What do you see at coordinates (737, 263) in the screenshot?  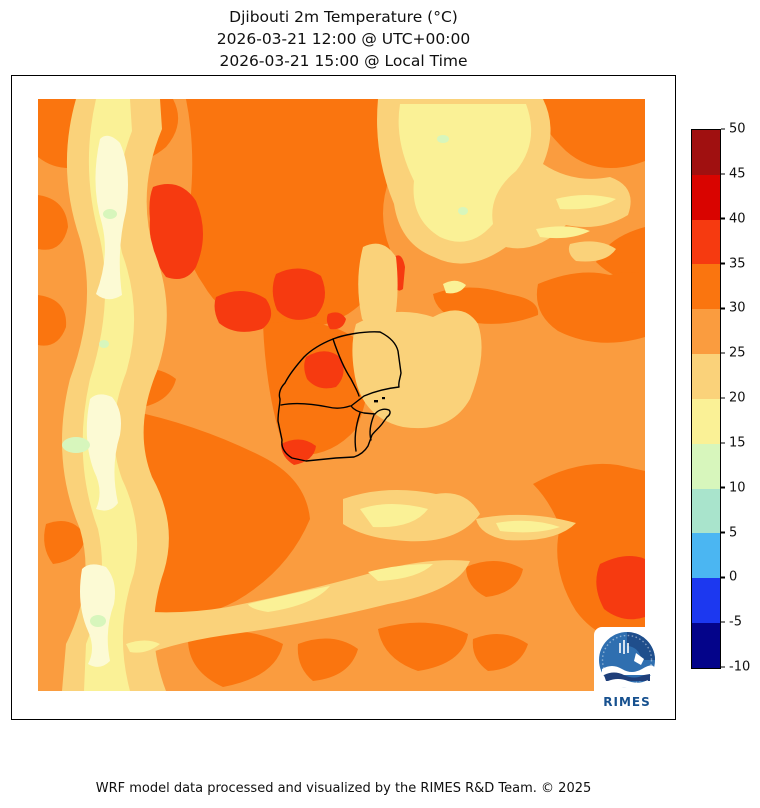 I see `colorbar-tick-label: 35` at bounding box center [737, 263].